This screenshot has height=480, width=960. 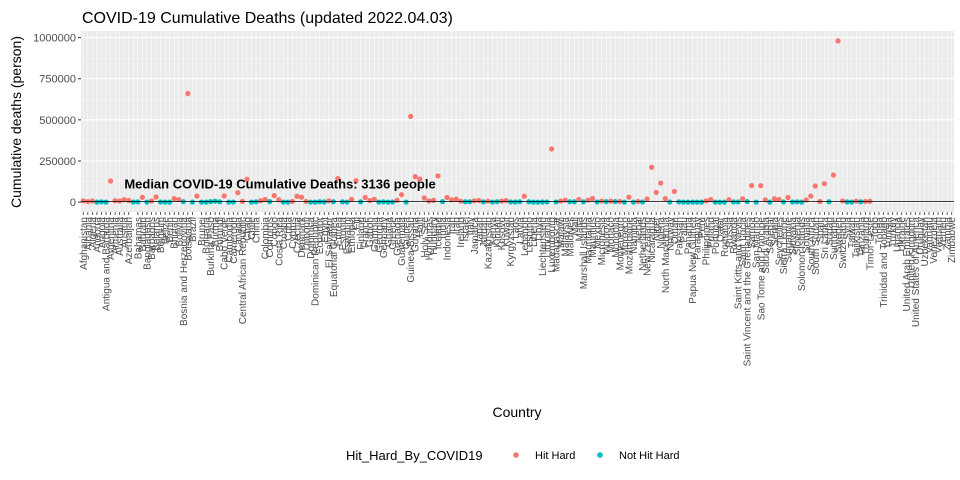 I want to click on x-tick-label: Bolivia, so click(x=179, y=232).